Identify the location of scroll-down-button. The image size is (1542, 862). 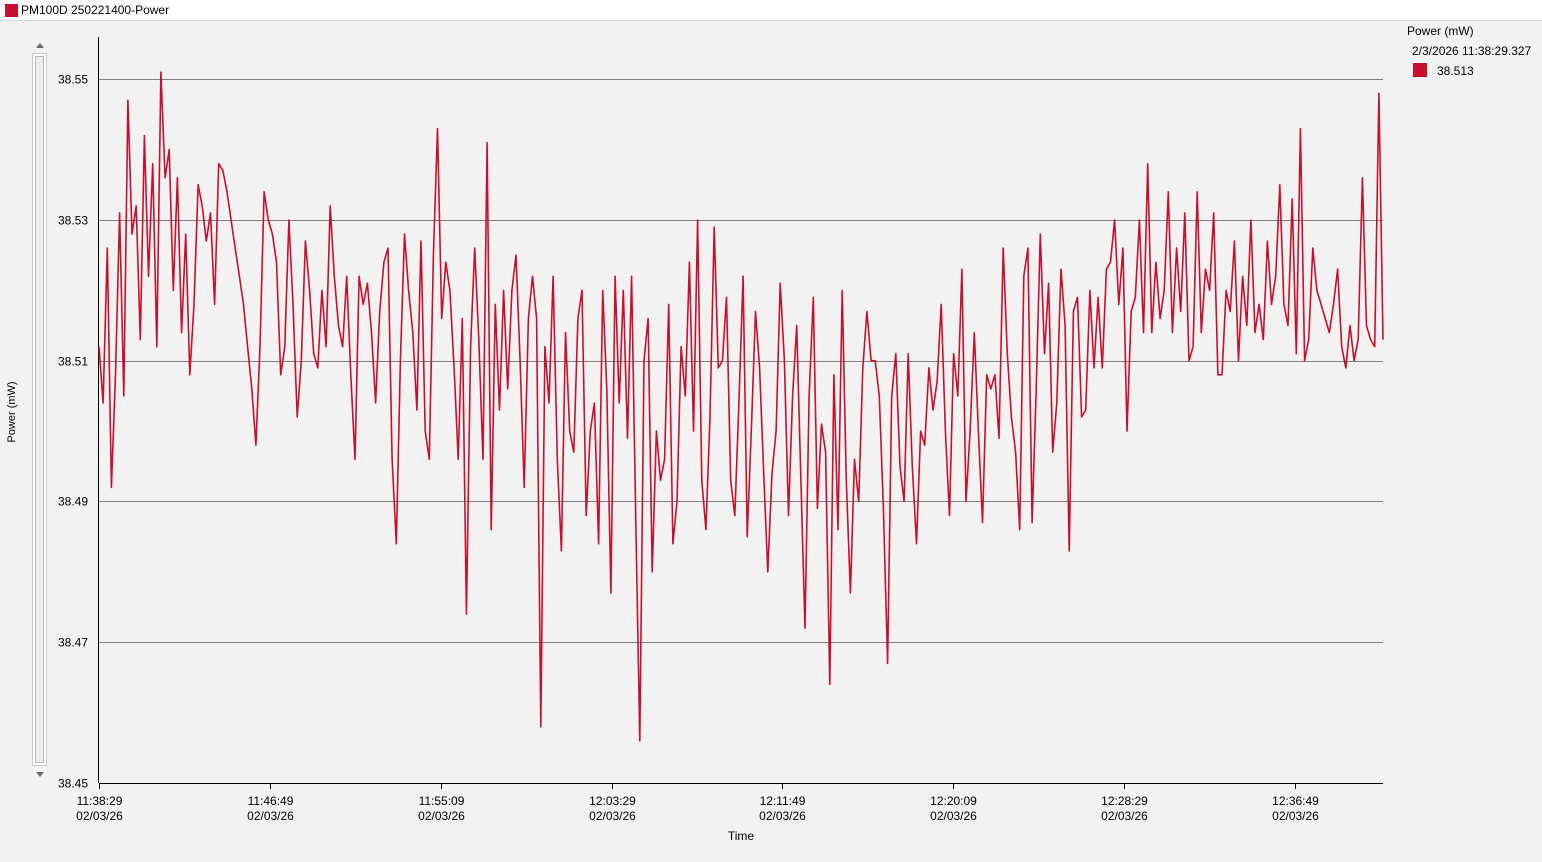
(39, 774).